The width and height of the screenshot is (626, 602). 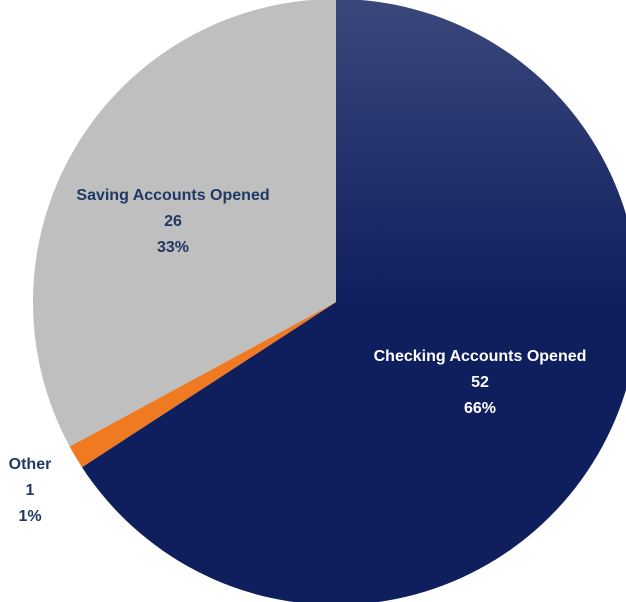 I want to click on slice-percent: 66%, so click(x=480, y=408).